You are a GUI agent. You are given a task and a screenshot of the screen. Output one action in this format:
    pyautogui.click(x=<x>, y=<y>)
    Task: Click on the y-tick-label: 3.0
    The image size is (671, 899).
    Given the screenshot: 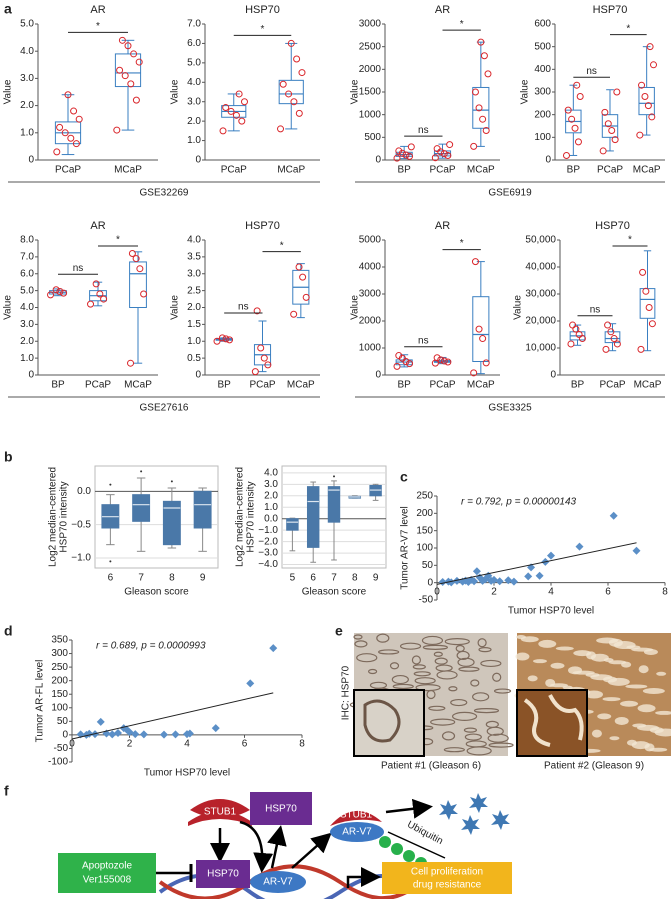 What is the action you would take?
    pyautogui.click(x=271, y=484)
    